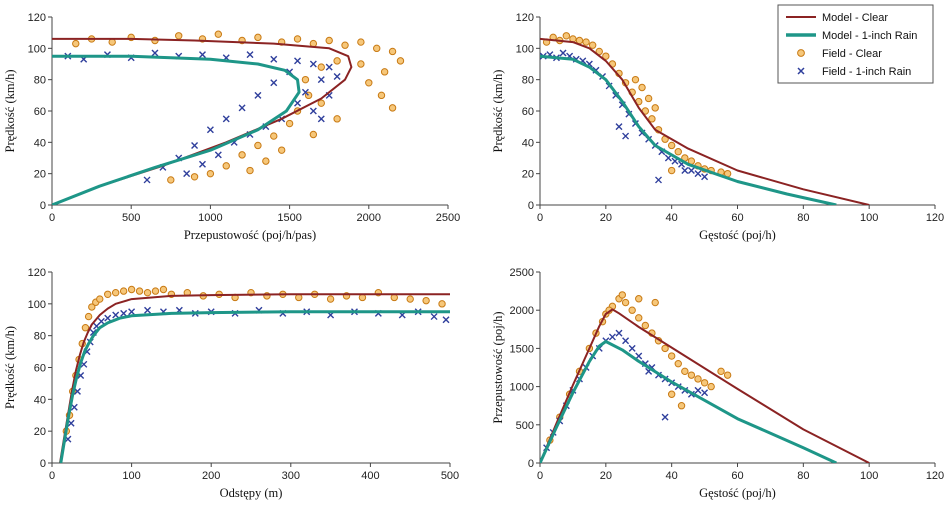 Image resolution: width=947 pixels, height=511 pixels. Describe the element at coordinates (40, 337) in the screenshot. I see `y-tick-label: 80` at that location.